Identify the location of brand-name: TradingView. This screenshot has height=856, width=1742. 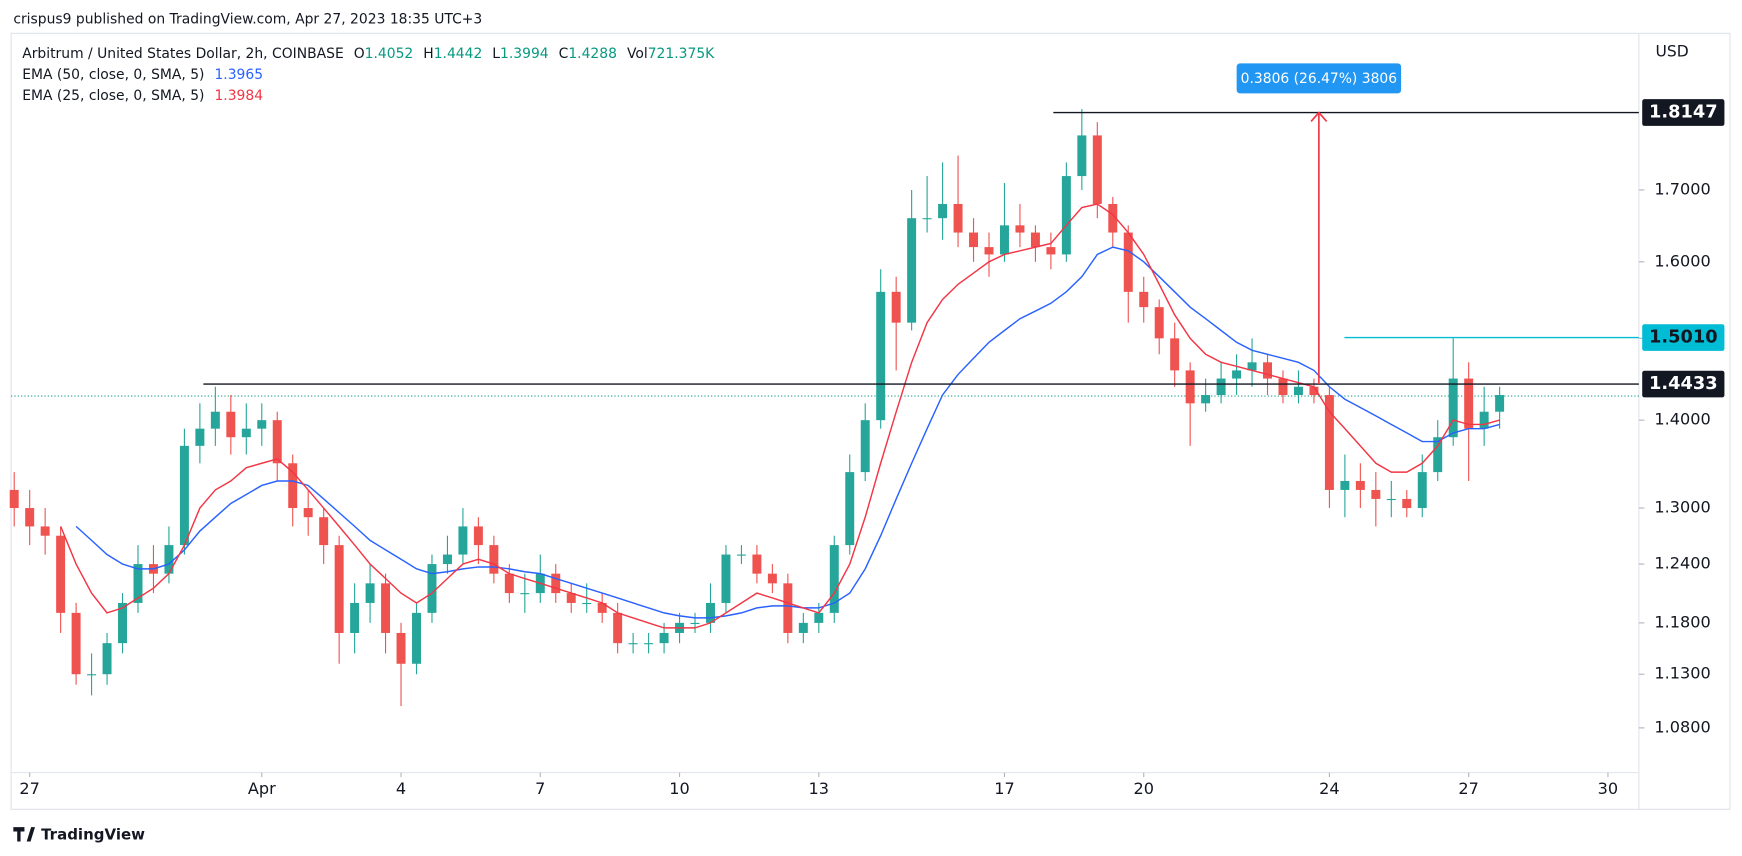
(93, 834).